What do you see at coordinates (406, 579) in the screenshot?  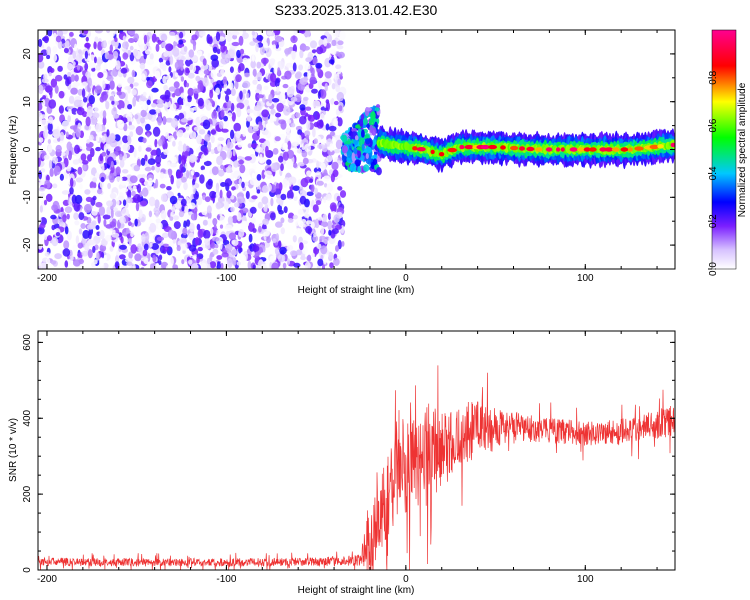 I see `snr-x-tick-label: 0` at bounding box center [406, 579].